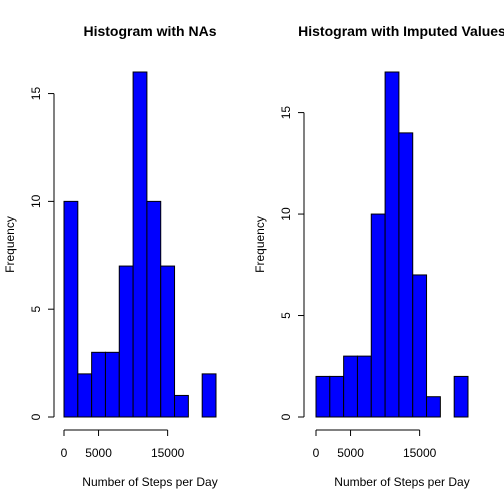 The width and height of the screenshot is (504, 504). I want to click on chart-title: Histogram with NAs, so click(149, 31).